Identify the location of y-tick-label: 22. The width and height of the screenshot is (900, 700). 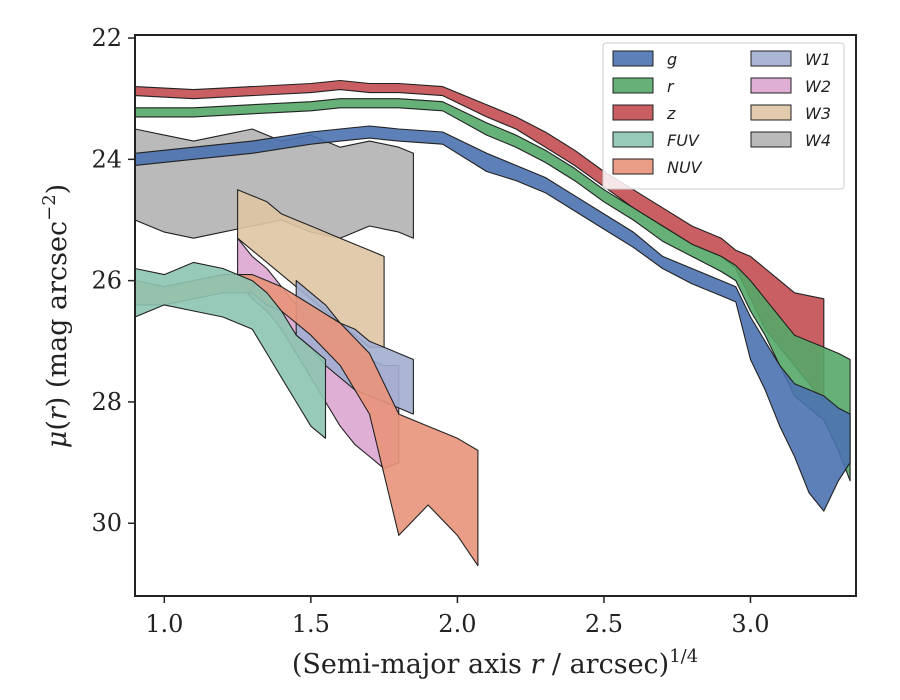
(106, 38).